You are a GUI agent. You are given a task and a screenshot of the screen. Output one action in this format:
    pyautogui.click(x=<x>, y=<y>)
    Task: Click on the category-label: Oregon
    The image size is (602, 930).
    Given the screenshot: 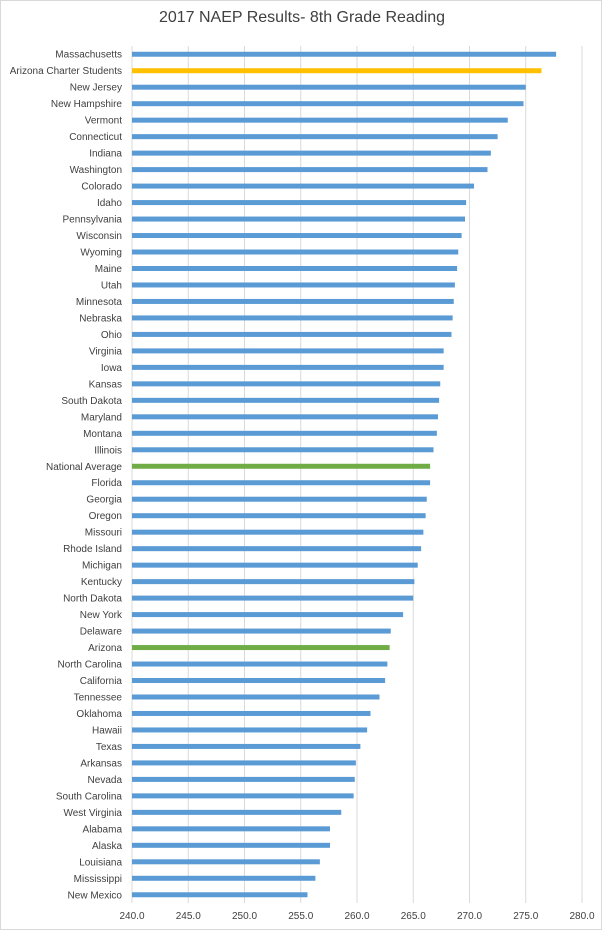 What is the action you would take?
    pyautogui.click(x=105, y=516)
    